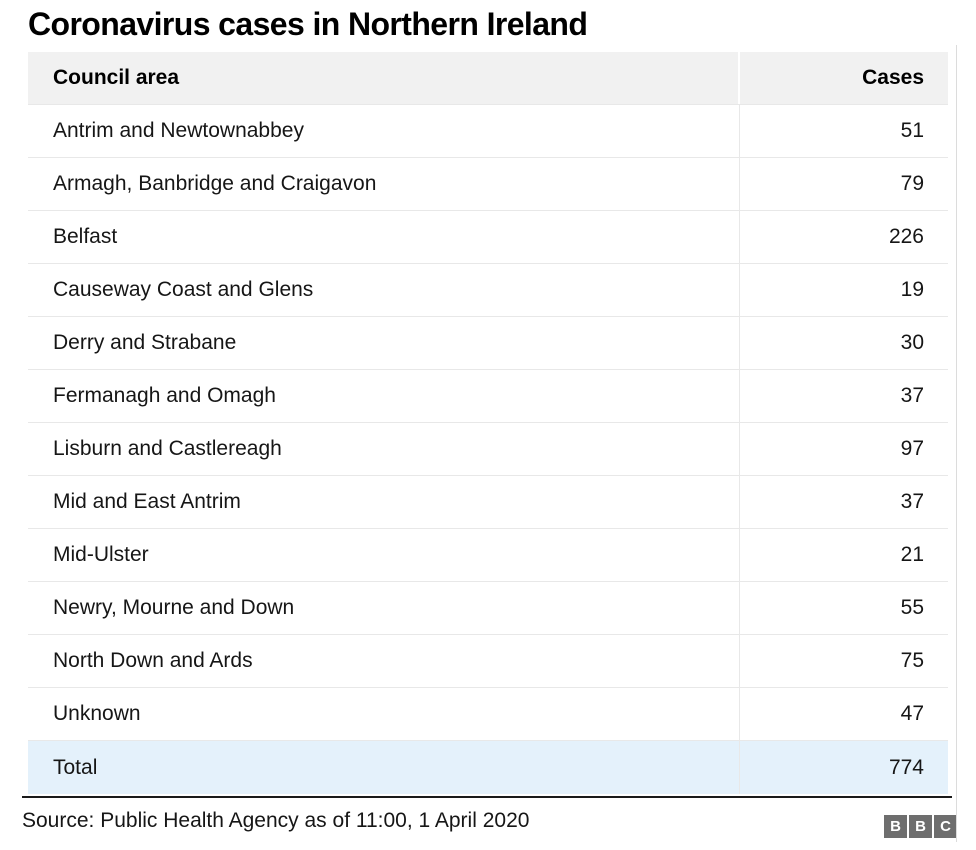 This screenshot has height=850, width=976. I want to click on table-row: Mid and East Antrim 37, so click(488, 502).